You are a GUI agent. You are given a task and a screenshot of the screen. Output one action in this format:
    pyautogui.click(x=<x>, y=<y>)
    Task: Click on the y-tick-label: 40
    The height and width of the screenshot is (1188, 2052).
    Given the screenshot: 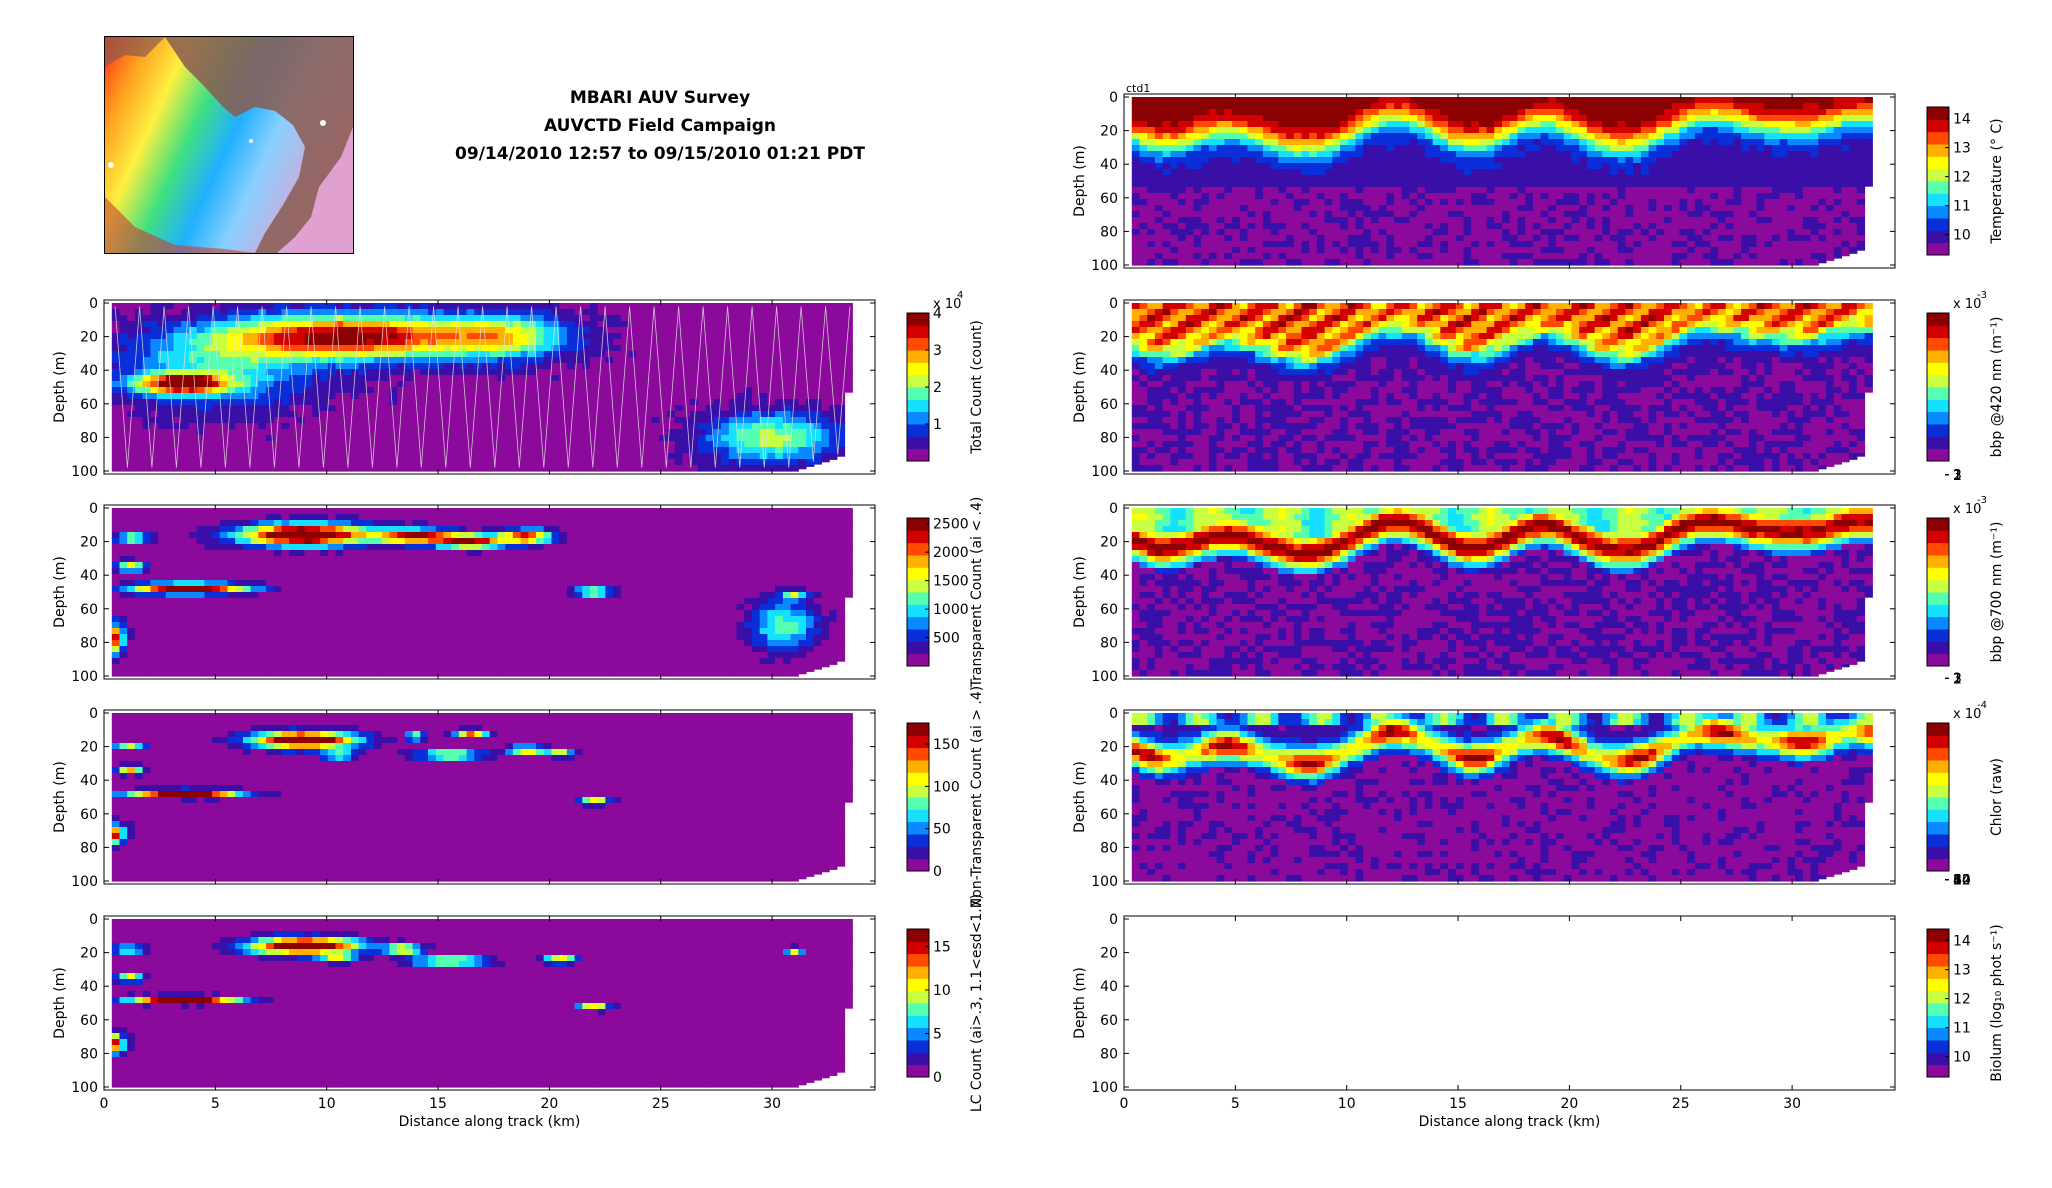 What is the action you would take?
    pyautogui.click(x=89, y=371)
    